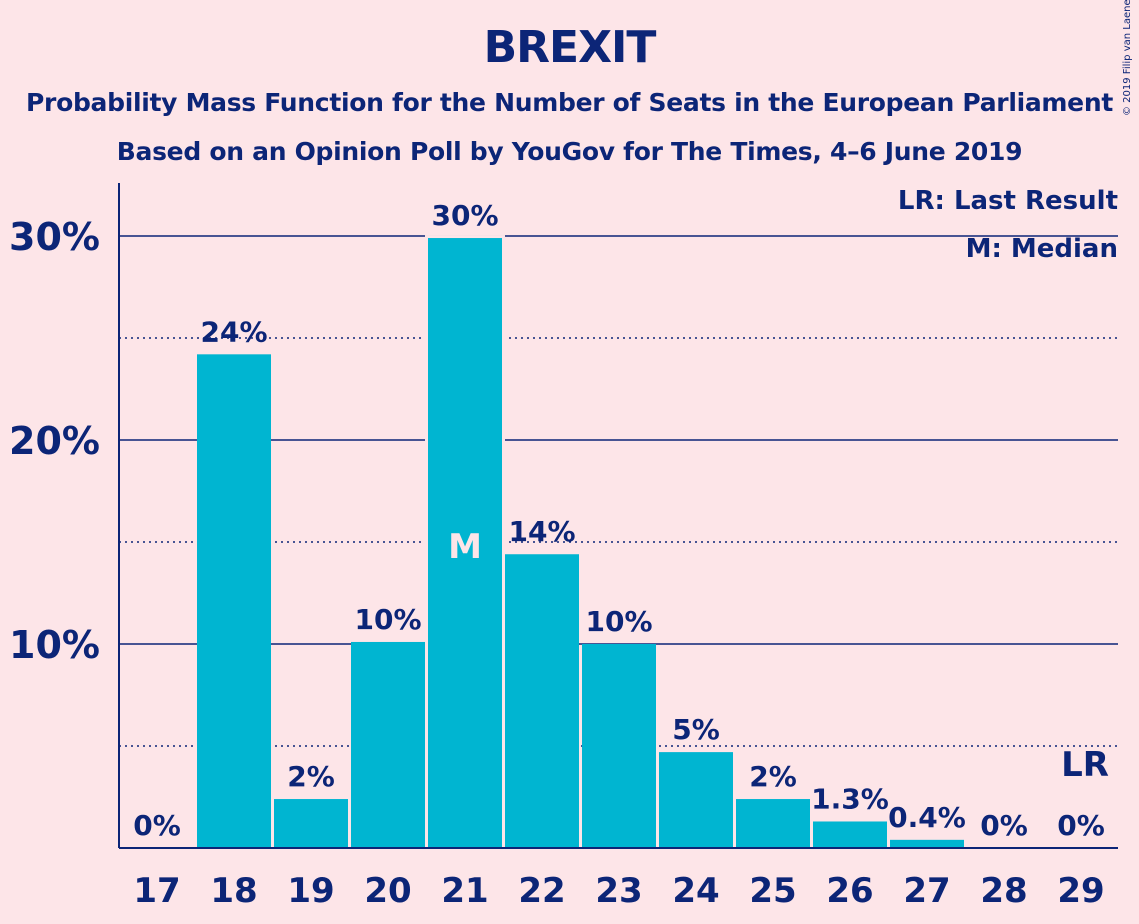 This screenshot has height=924, width=1139. What do you see at coordinates (696, 729) in the screenshot?
I see `data-label: 5%` at bounding box center [696, 729].